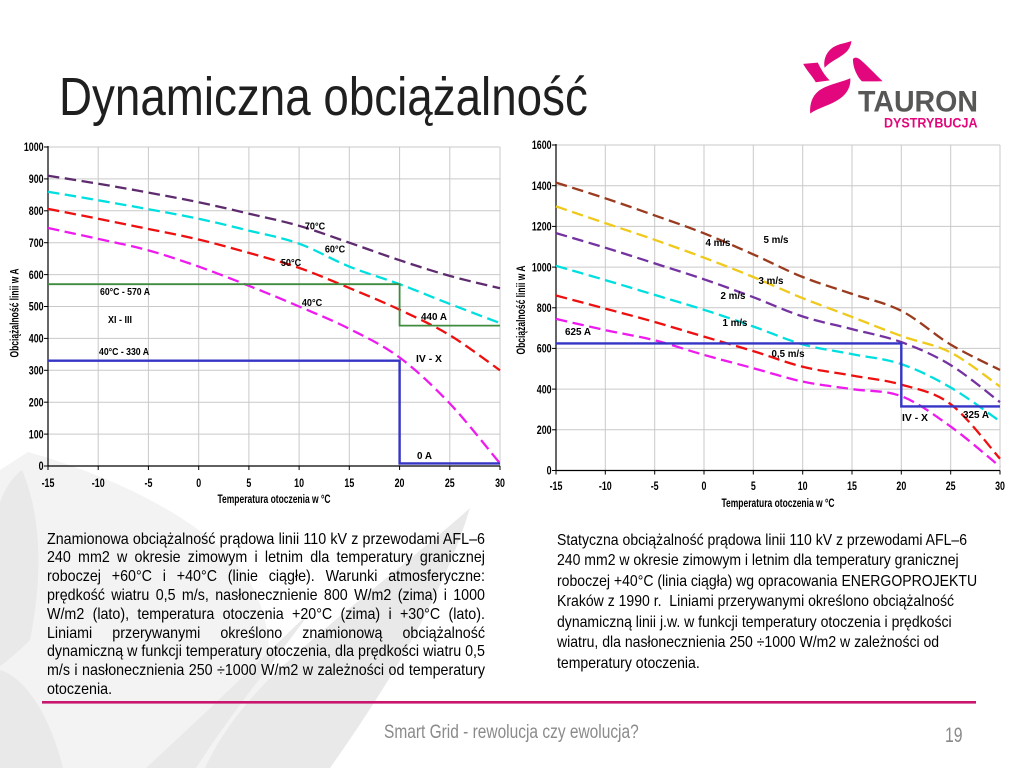 This screenshot has height=768, width=1024. I want to click on svg-text: 3 m/s, so click(771, 281).